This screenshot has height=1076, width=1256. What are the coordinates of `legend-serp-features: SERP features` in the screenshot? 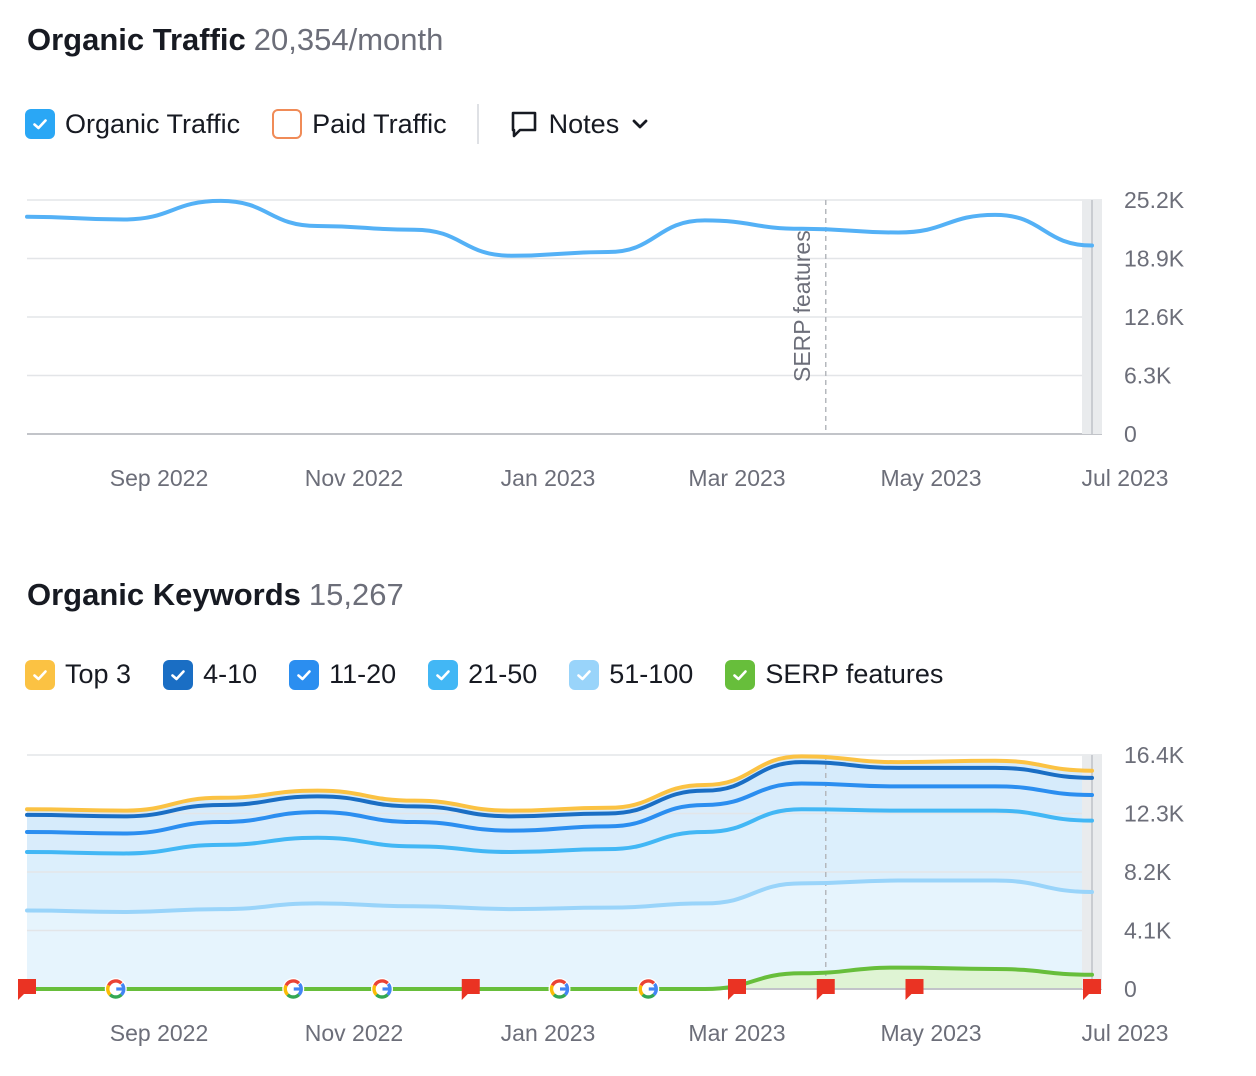 It's located at (834, 674).